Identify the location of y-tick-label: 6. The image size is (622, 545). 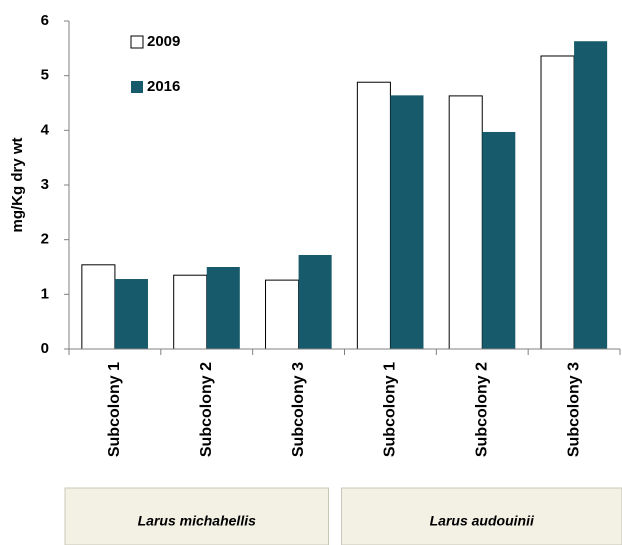
(45, 20).